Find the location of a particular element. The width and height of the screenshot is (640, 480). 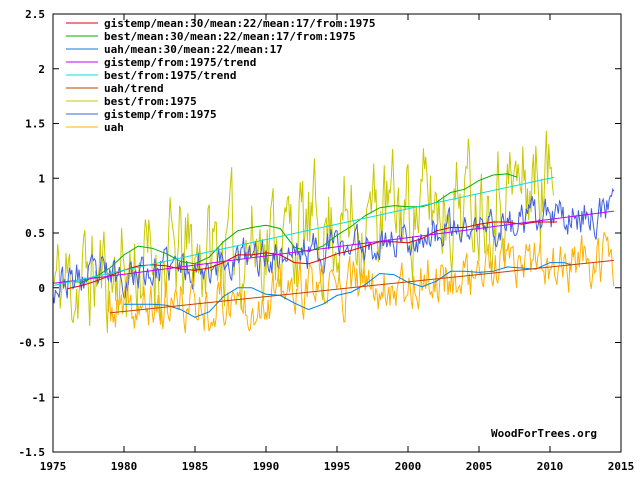

legend-item: uah is located at coordinates (95, 127).